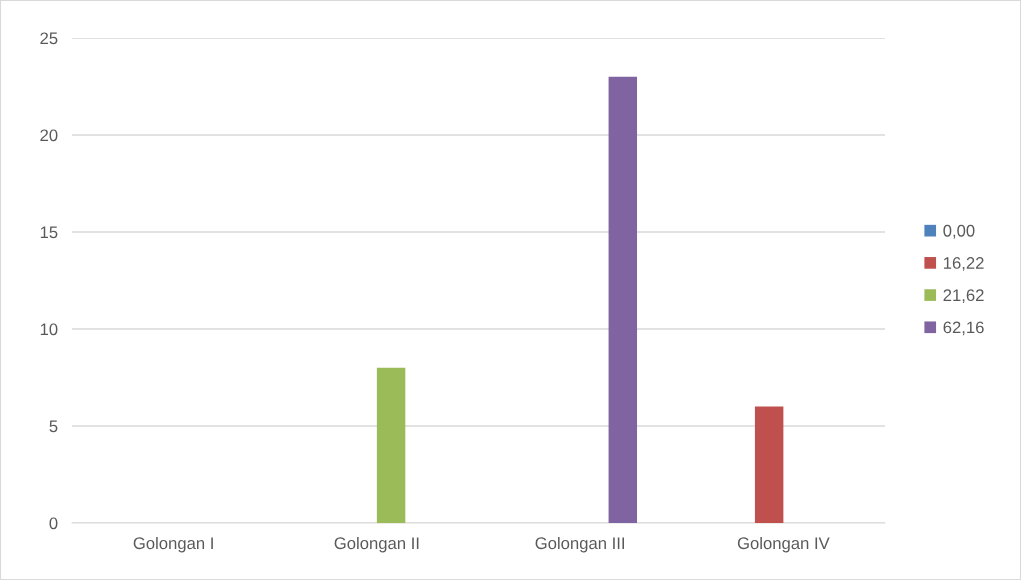  Describe the element at coordinates (963, 264) in the screenshot. I see `legend-label: 16,22` at that location.